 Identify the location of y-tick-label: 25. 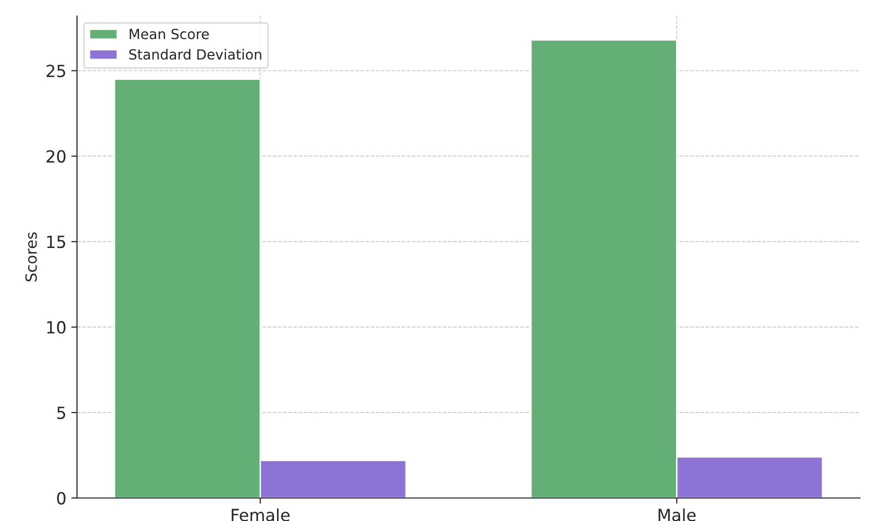
(56, 71).